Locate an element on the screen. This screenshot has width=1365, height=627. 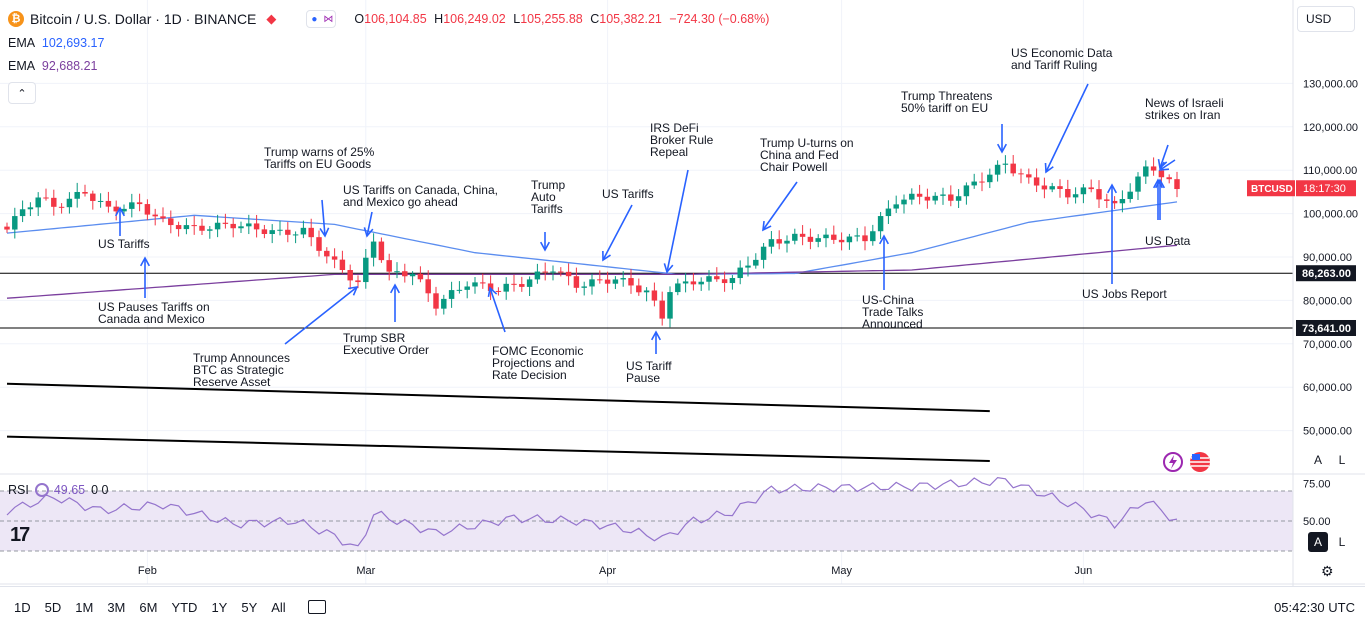
auto-scale-button: A is located at coordinates (1317, 460).